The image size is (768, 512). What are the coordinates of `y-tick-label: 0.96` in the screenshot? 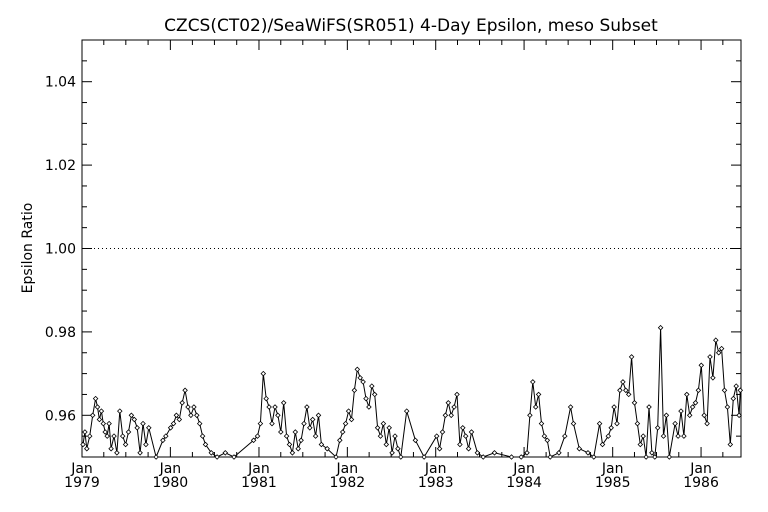 It's located at (60, 416).